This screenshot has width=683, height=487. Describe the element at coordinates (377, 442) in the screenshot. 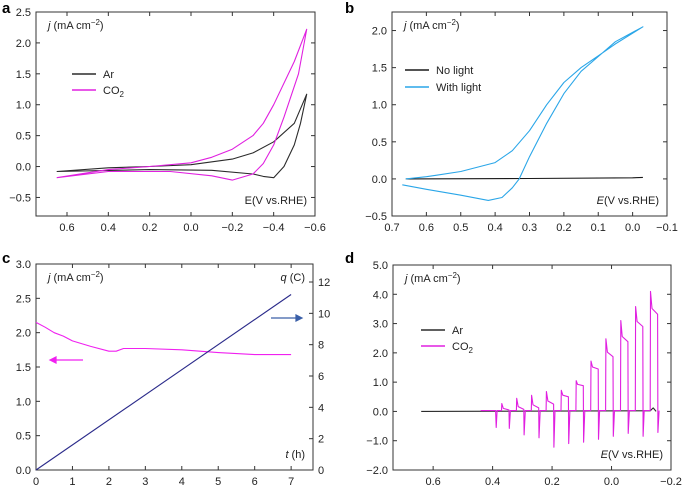

I see `y-tick-label: −1.0` at that location.